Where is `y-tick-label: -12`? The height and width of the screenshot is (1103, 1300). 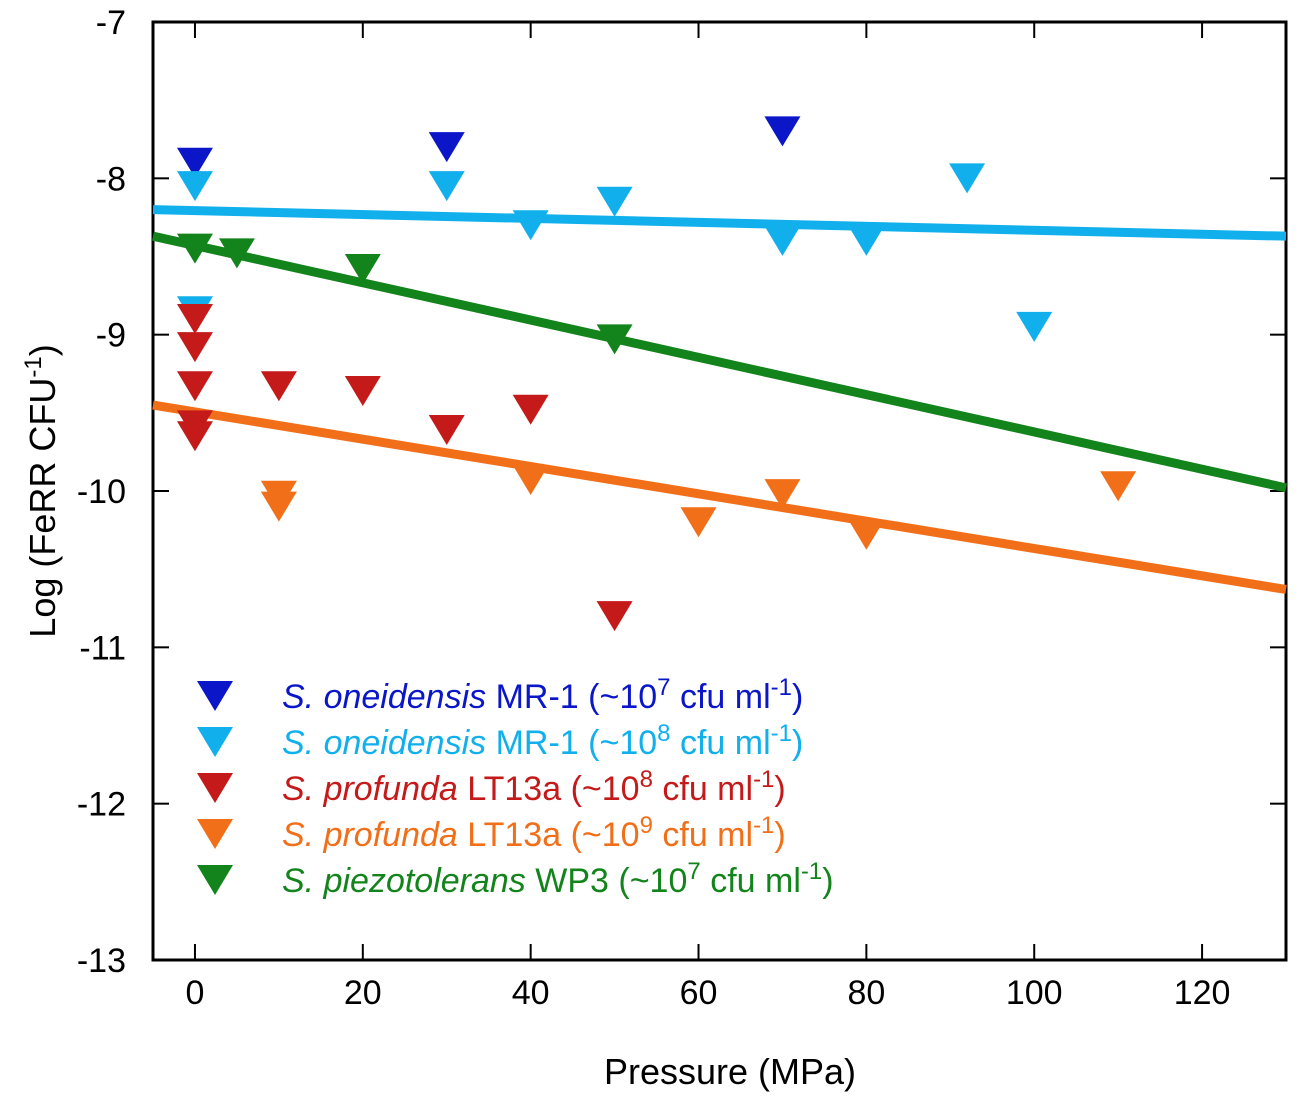 y-tick-label: -12 is located at coordinates (101, 805).